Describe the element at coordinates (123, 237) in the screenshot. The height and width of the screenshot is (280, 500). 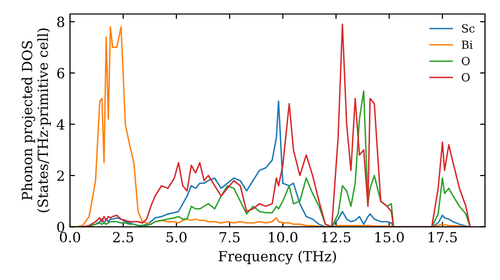
I see `x-tick-label: 2.5` at that location.